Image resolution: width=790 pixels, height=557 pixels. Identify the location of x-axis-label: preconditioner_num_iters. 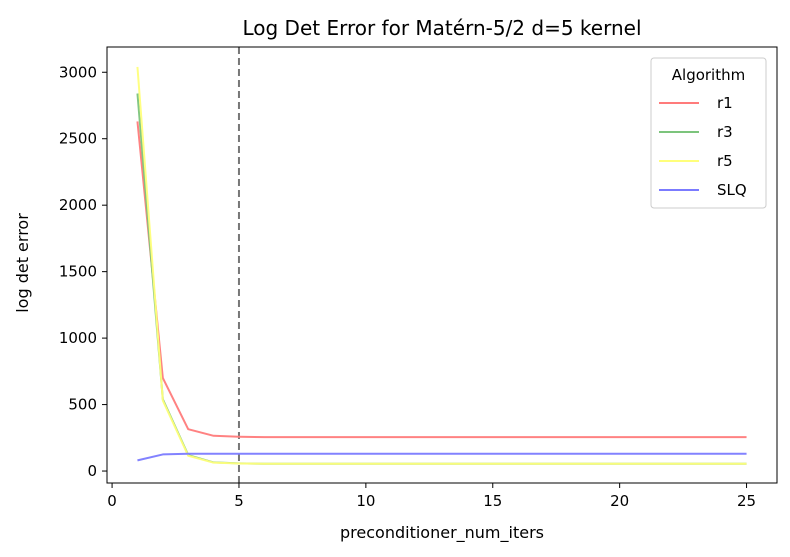
(442, 533).